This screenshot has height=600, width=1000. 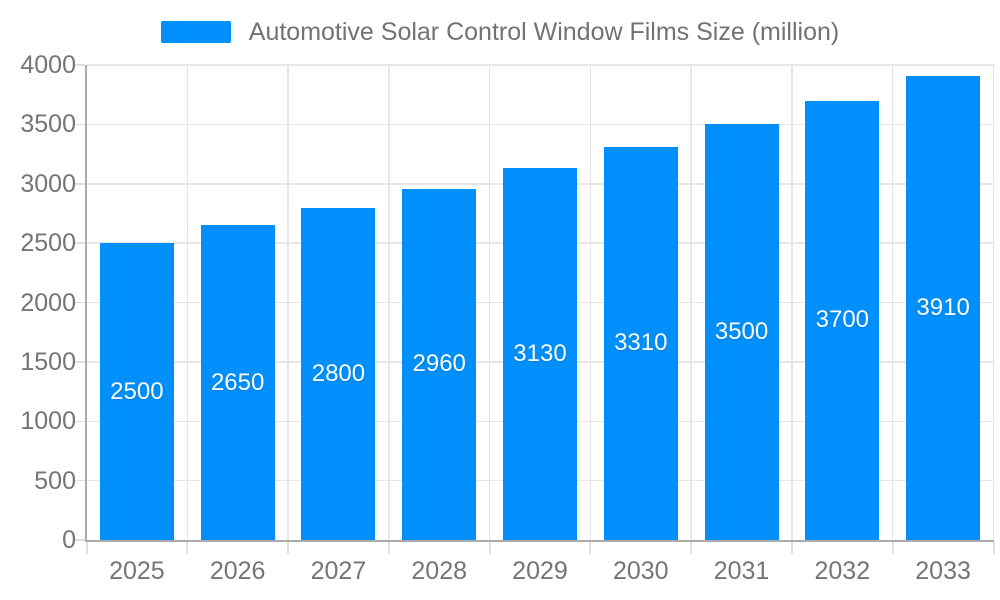 What do you see at coordinates (48, 302) in the screenshot?
I see `y-tick-label: 2000` at bounding box center [48, 302].